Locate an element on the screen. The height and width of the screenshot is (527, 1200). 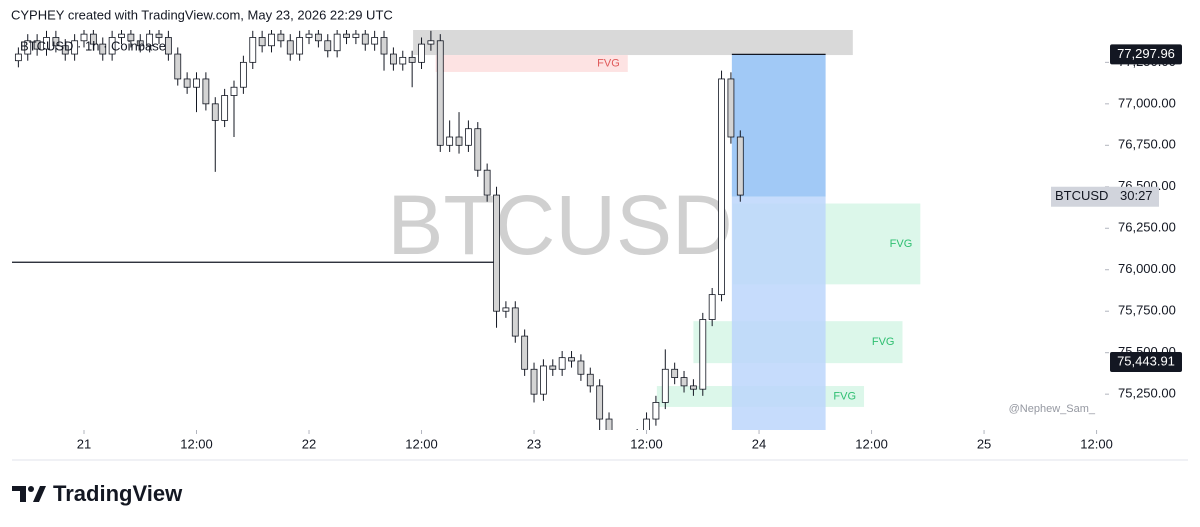
x-tick-label: 22 is located at coordinates (309, 443).